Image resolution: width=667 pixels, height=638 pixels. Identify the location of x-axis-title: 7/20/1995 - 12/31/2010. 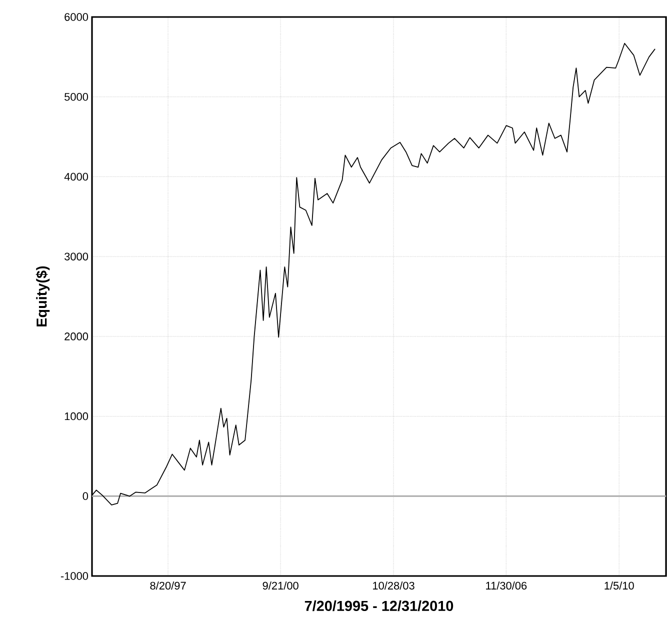
(379, 606).